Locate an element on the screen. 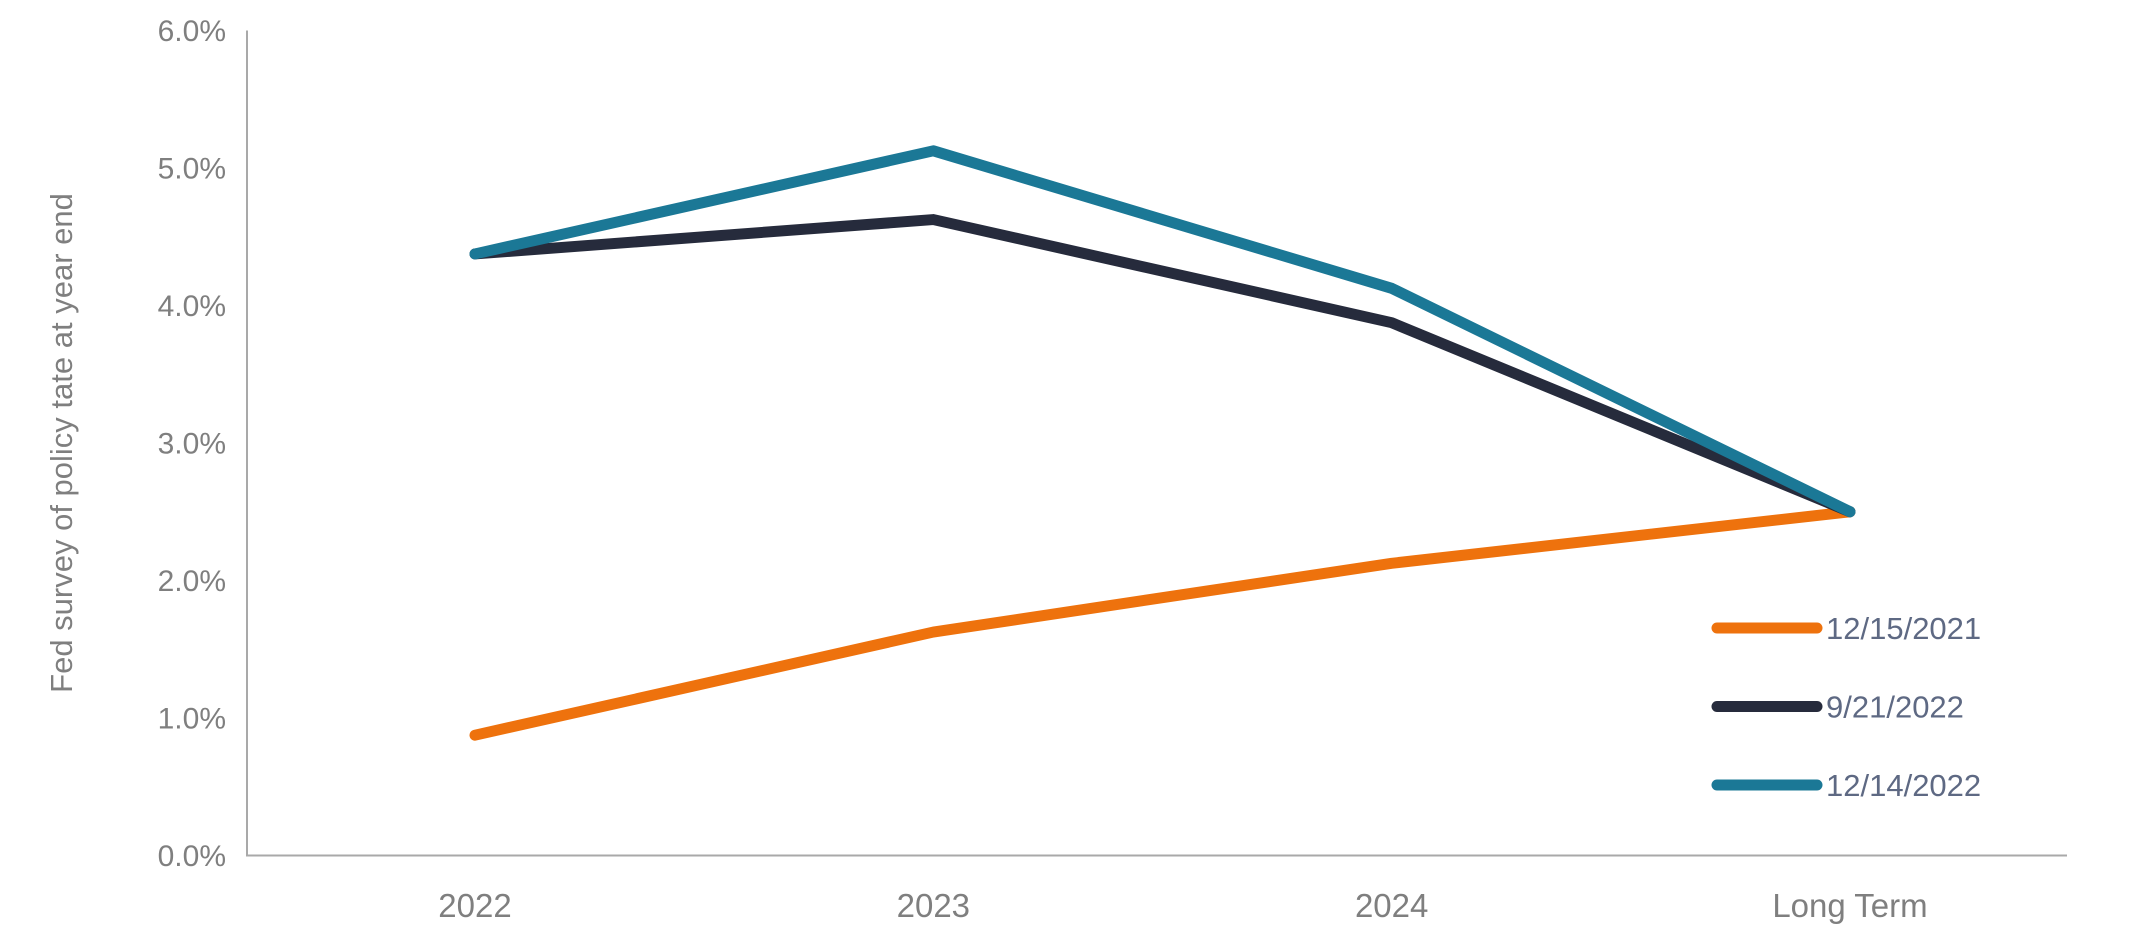  y-tick-label: 5.0% is located at coordinates (192, 169).